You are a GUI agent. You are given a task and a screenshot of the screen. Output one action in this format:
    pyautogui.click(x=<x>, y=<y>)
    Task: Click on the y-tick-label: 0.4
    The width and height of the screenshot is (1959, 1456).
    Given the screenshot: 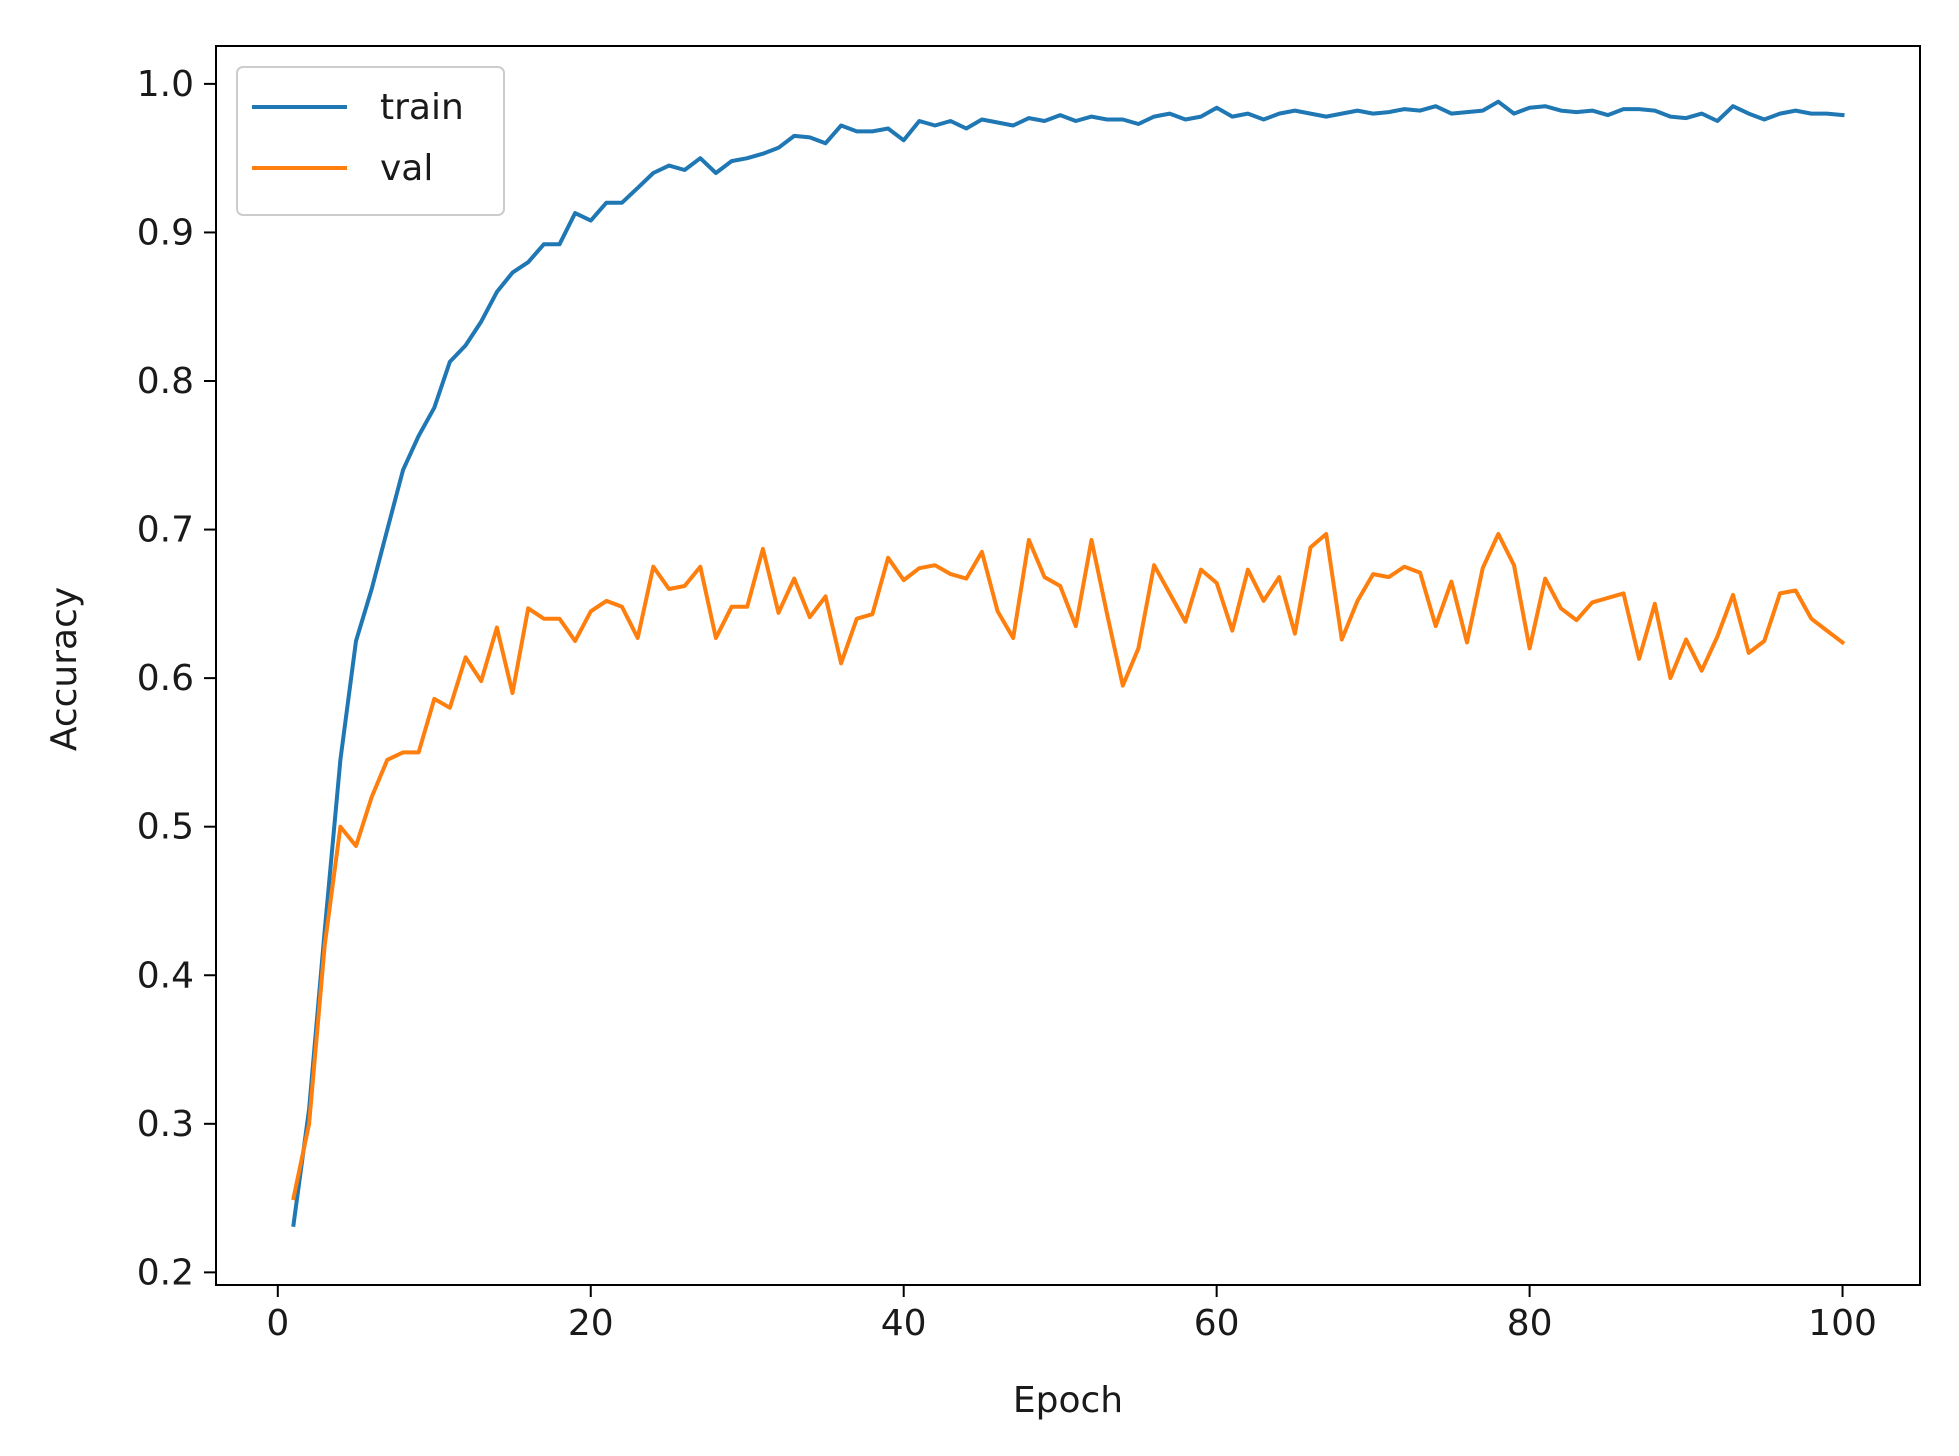 What is the action you would take?
    pyautogui.click(x=165, y=975)
    